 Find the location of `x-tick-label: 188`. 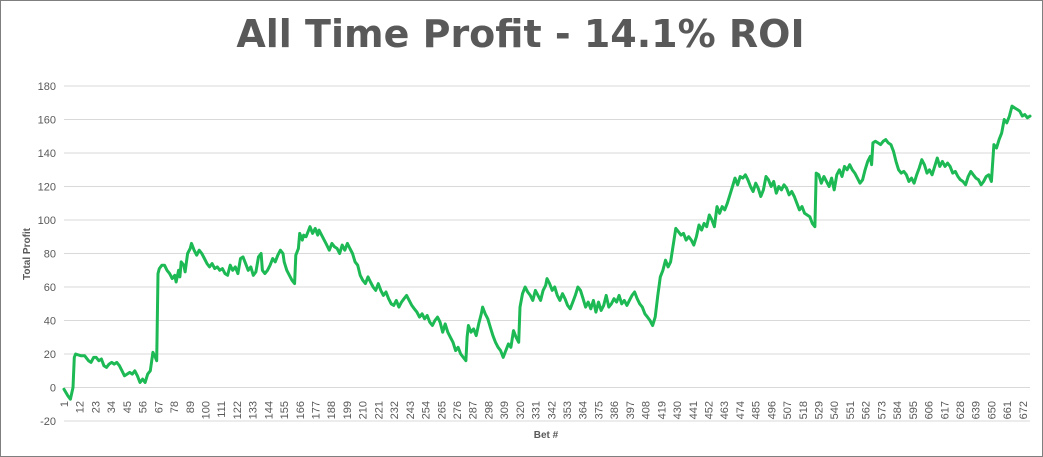

x-tick-label: 188 is located at coordinates (332, 410).